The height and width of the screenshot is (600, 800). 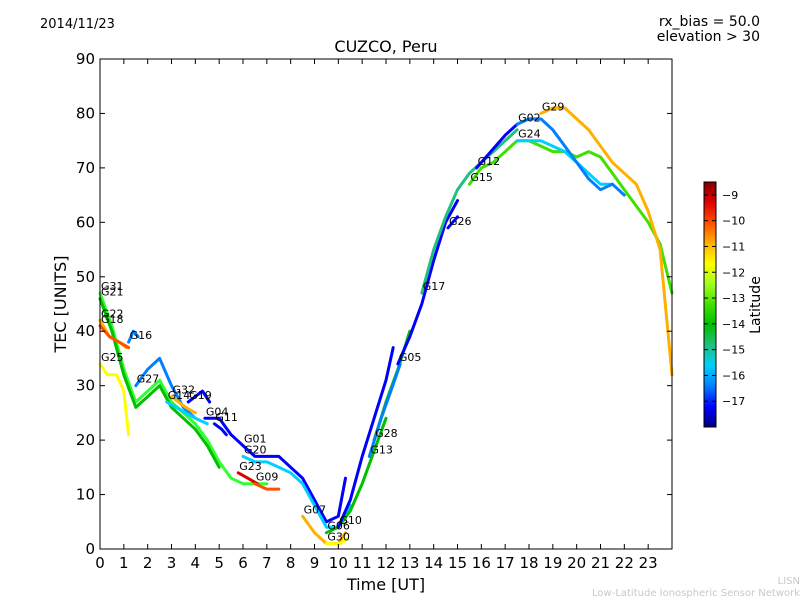 What do you see at coordinates (710, 304) in the screenshot?
I see `colorbar-gradient` at bounding box center [710, 304].